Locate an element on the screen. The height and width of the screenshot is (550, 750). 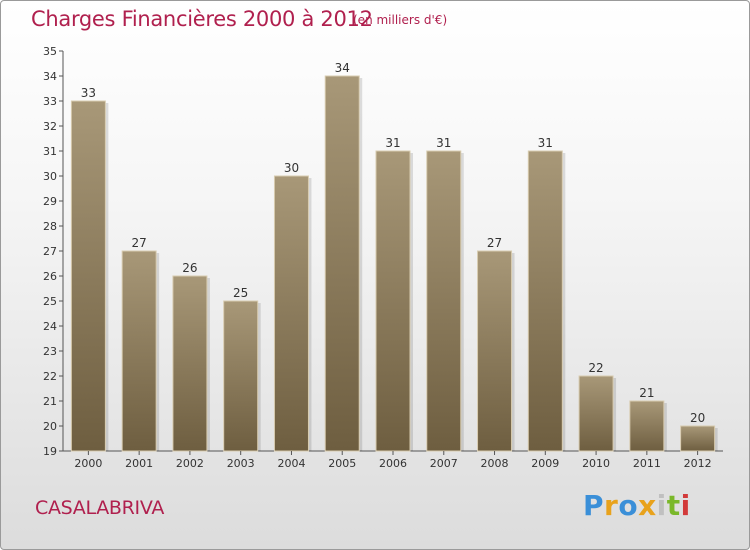
x-tick-label: 2000 is located at coordinates (88, 463).